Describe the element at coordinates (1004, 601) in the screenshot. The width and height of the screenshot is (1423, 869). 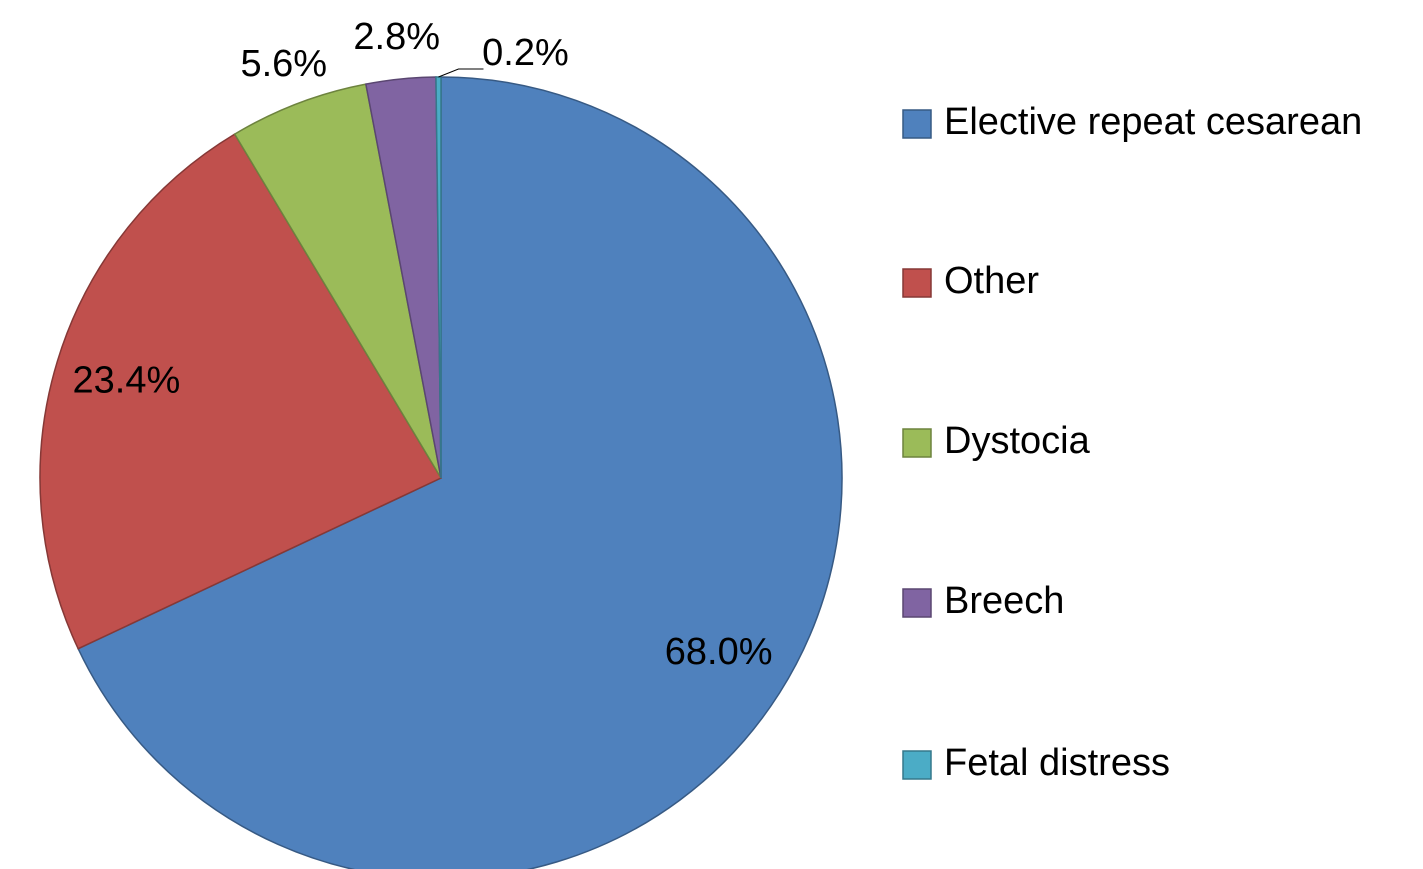
I see `legend-label: Breech` at that location.